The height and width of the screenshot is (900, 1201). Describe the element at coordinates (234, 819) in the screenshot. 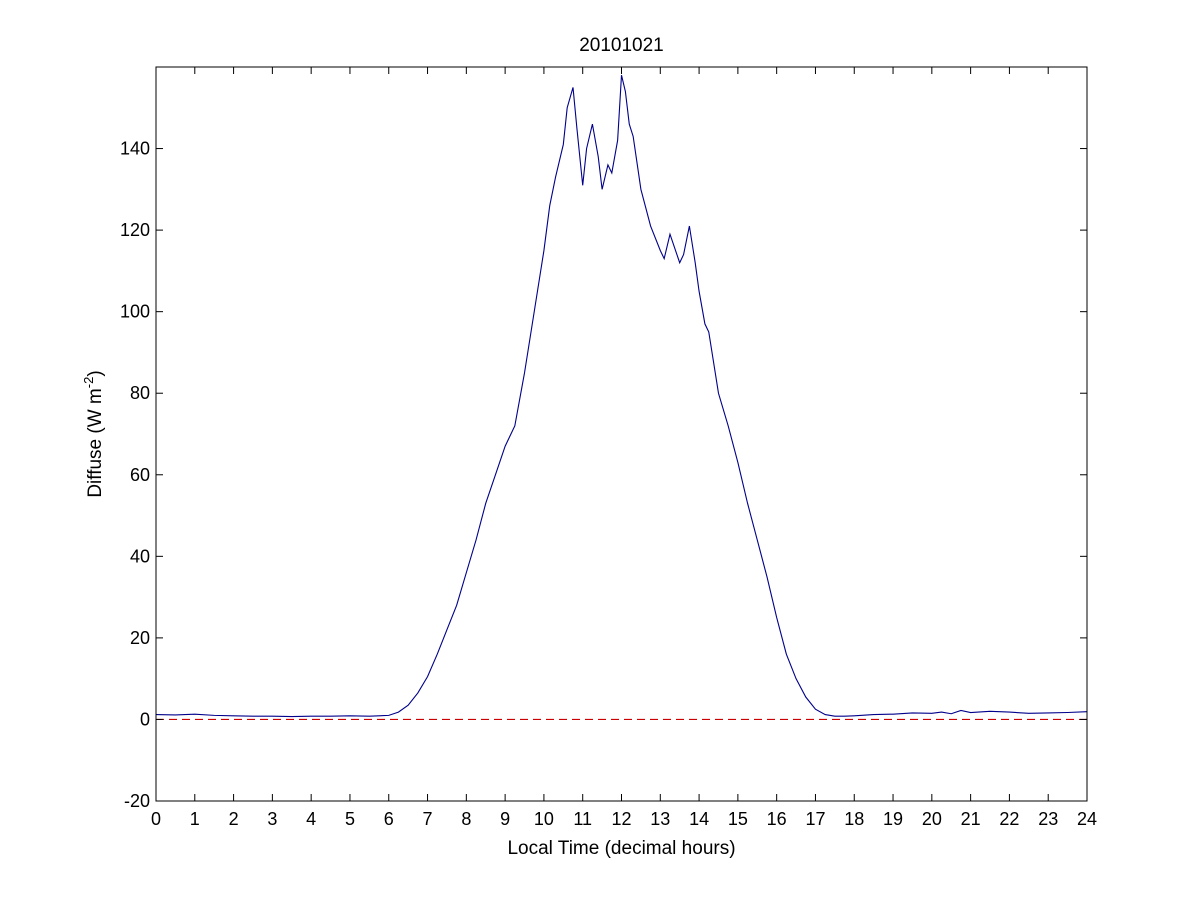

I see `x-tick-label: 2` at that location.